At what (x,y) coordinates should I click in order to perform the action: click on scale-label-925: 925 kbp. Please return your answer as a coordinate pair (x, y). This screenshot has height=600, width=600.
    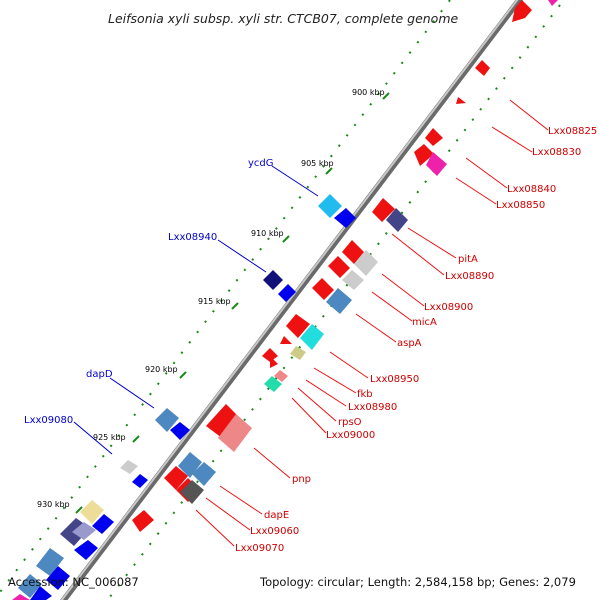
    Looking at the image, I should click on (109, 437).